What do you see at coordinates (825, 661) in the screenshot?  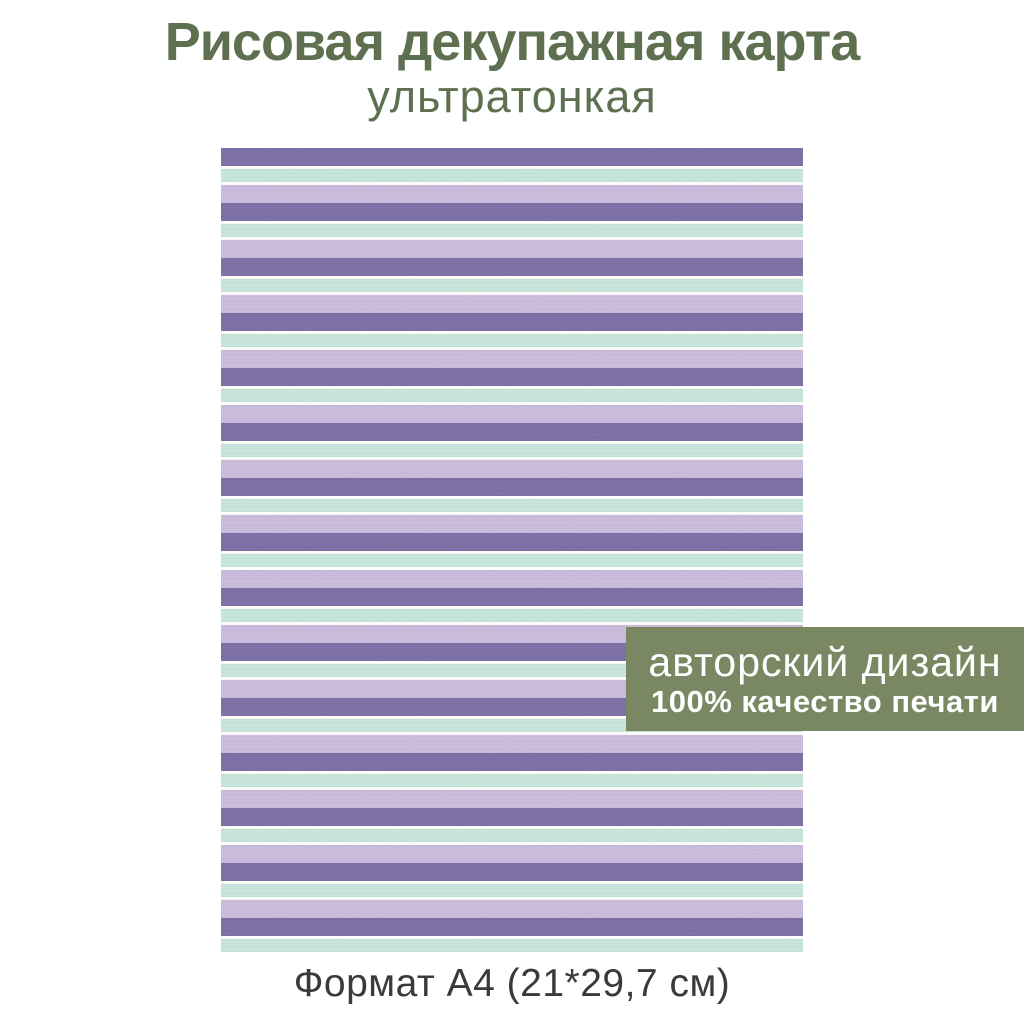 I see `badge-author-design-label: авторский дизайн` at bounding box center [825, 661].